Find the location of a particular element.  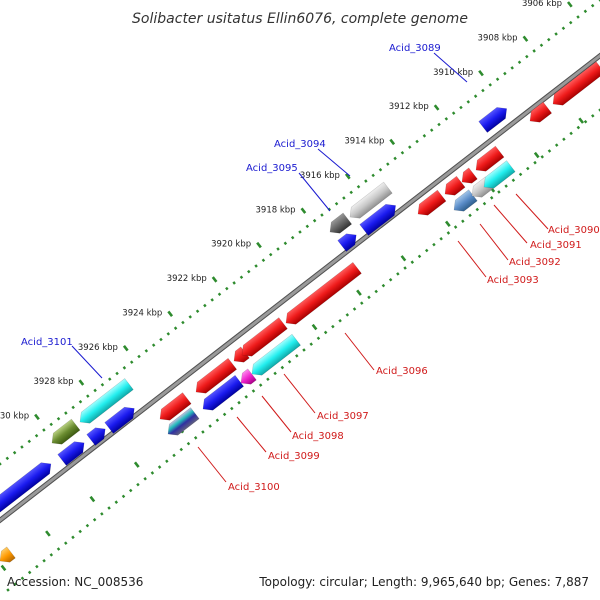

ruler-tick: 3928 kbp is located at coordinates (59, 382).